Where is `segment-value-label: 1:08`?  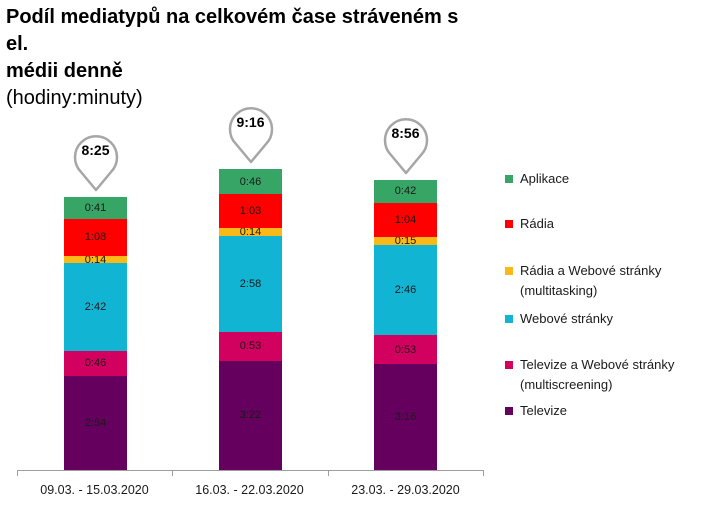
segment-value-label: 1:08 is located at coordinates (95, 237).